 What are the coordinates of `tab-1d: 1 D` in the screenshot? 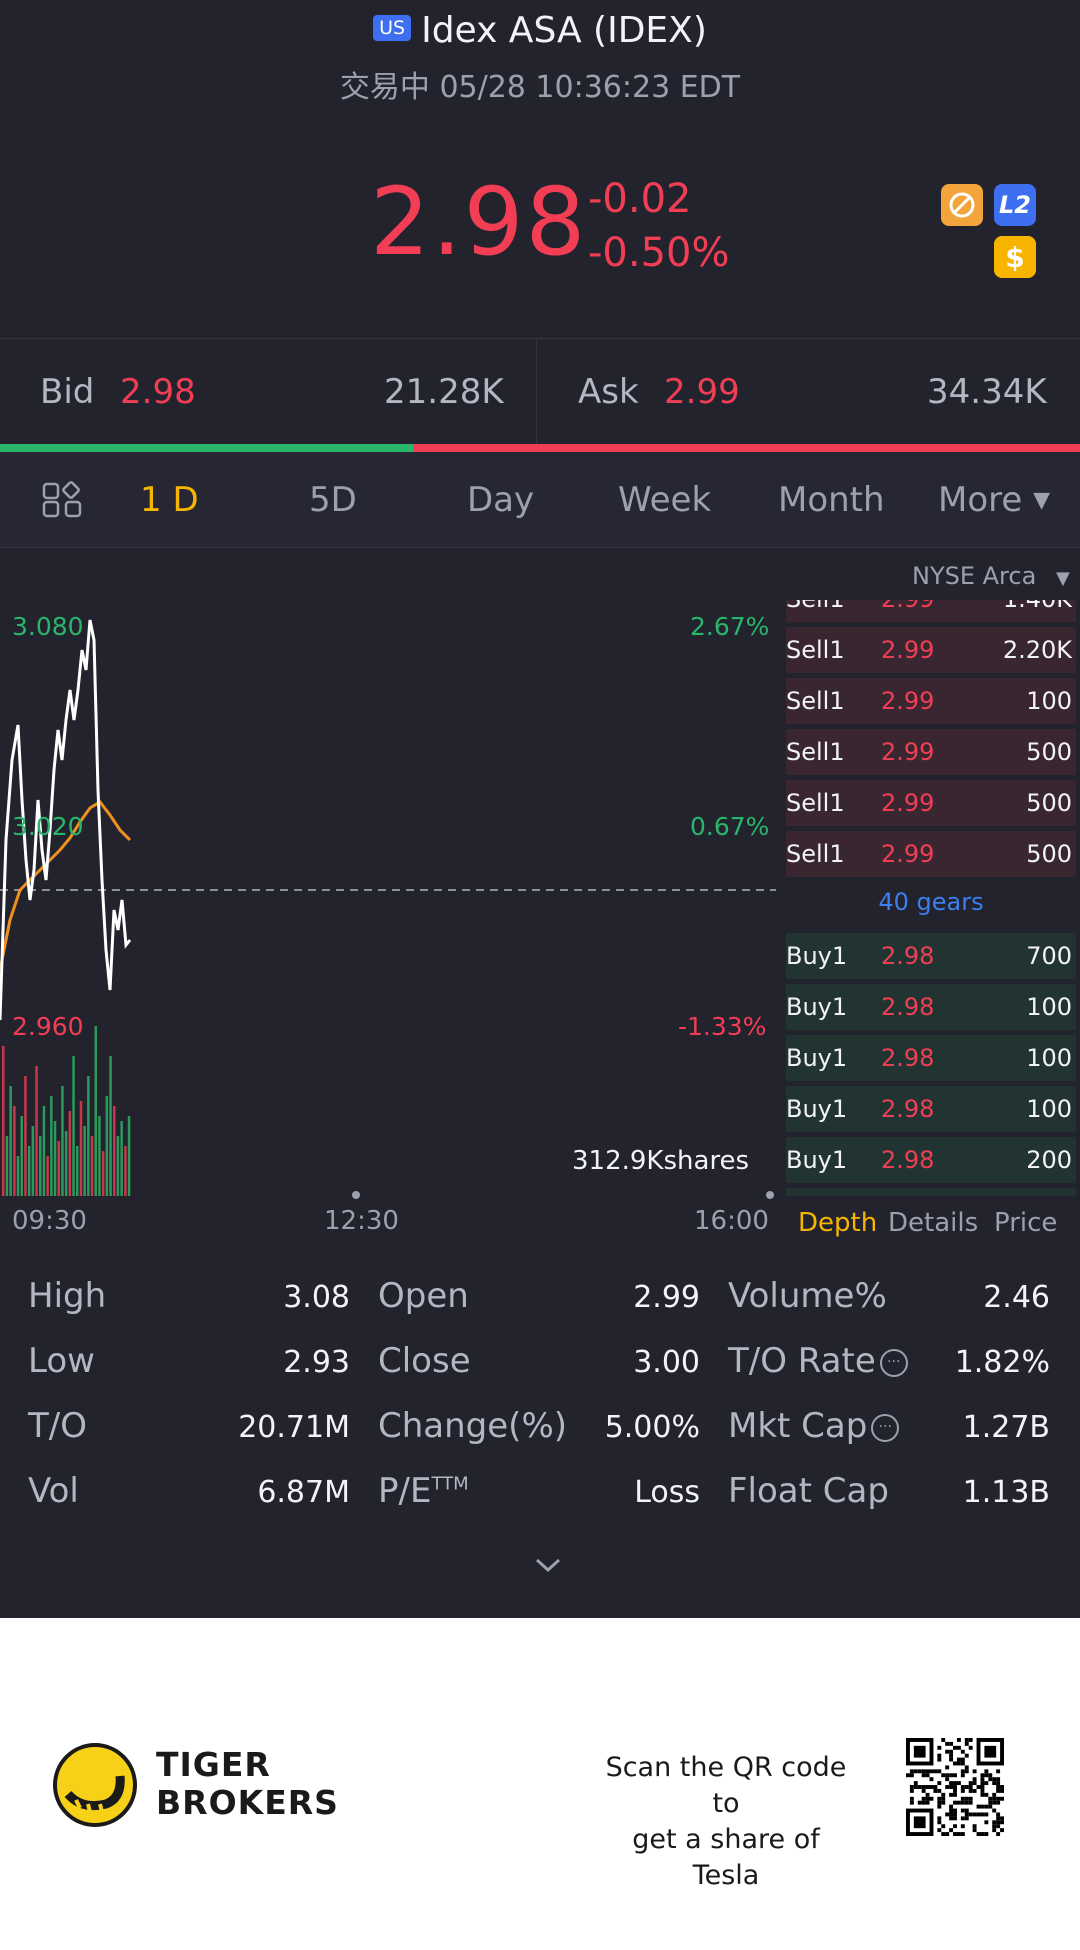 It's located at (169, 500).